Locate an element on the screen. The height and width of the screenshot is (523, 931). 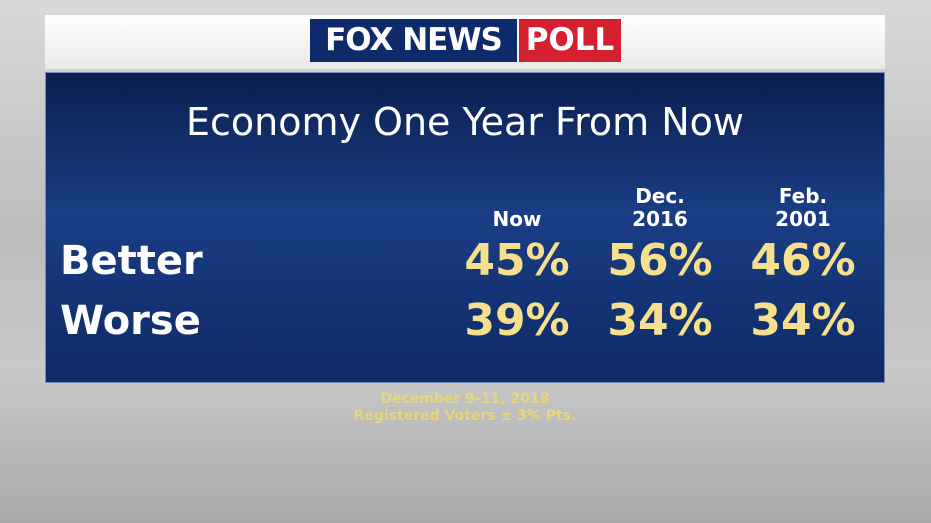
column-header: 2001 is located at coordinates (803, 219).